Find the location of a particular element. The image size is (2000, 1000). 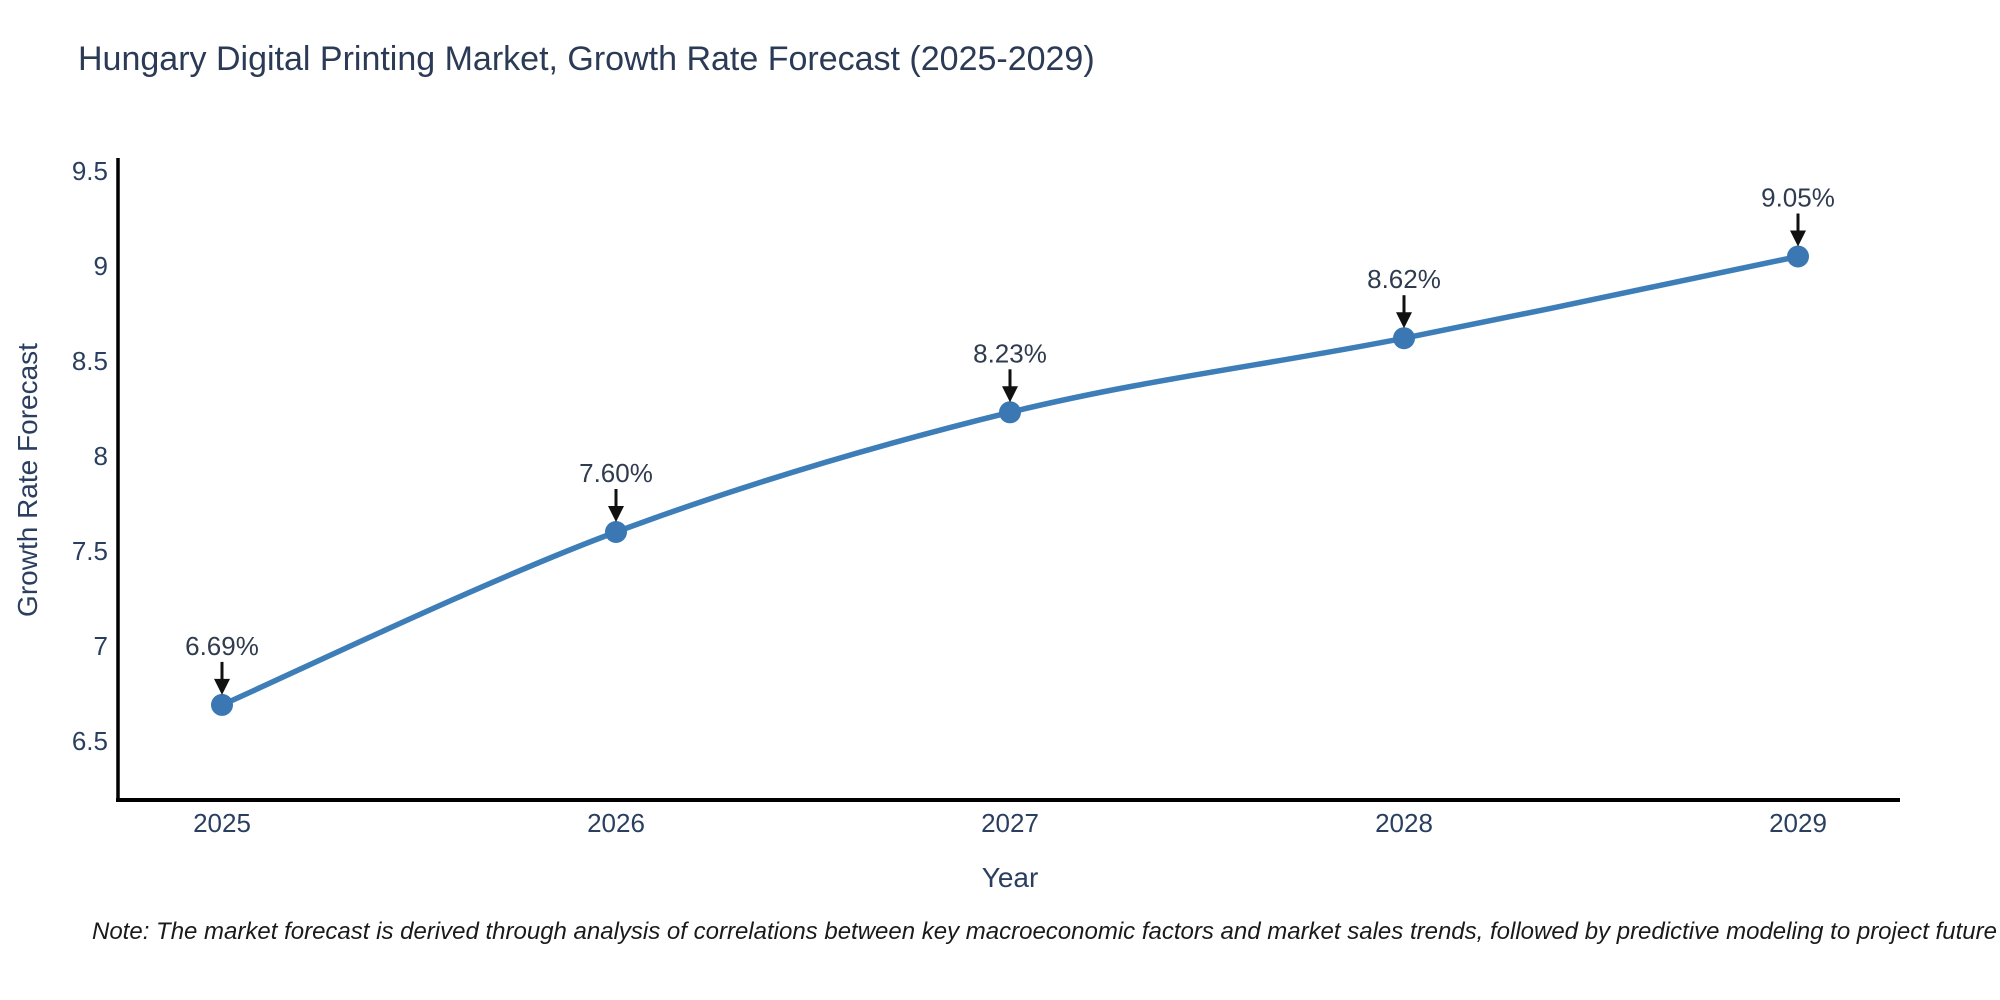

x-tick-label: 2029 is located at coordinates (1798, 823).